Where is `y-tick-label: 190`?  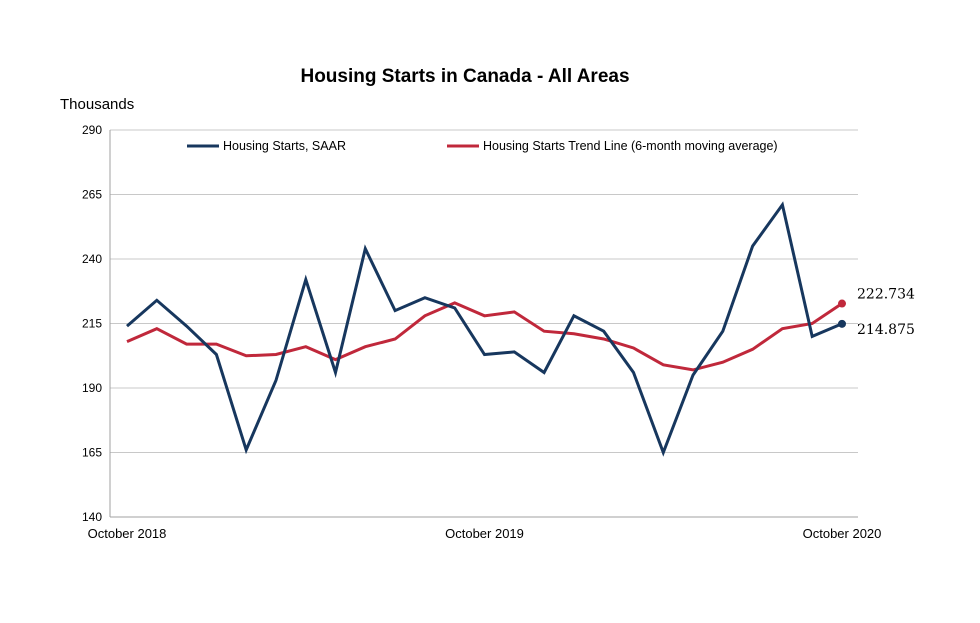
y-tick-label: 190 is located at coordinates (92, 388).